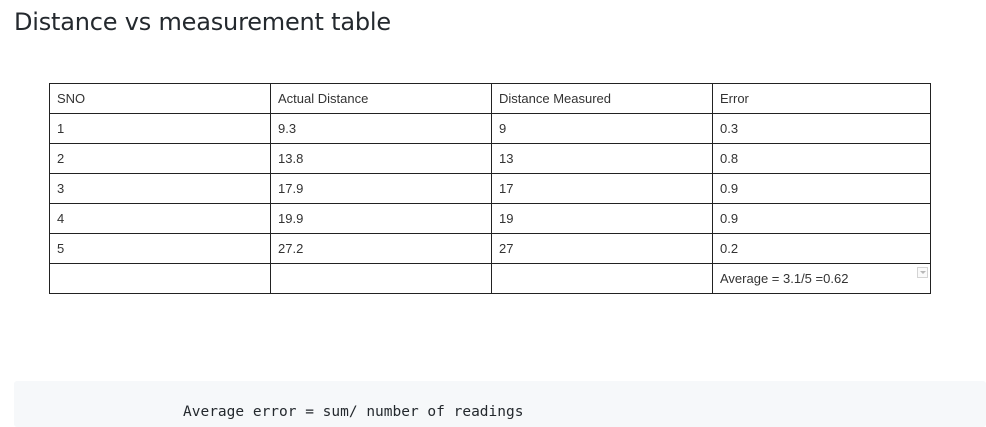  I want to click on table-row: 1 9.3 9 0.3, so click(490, 128).